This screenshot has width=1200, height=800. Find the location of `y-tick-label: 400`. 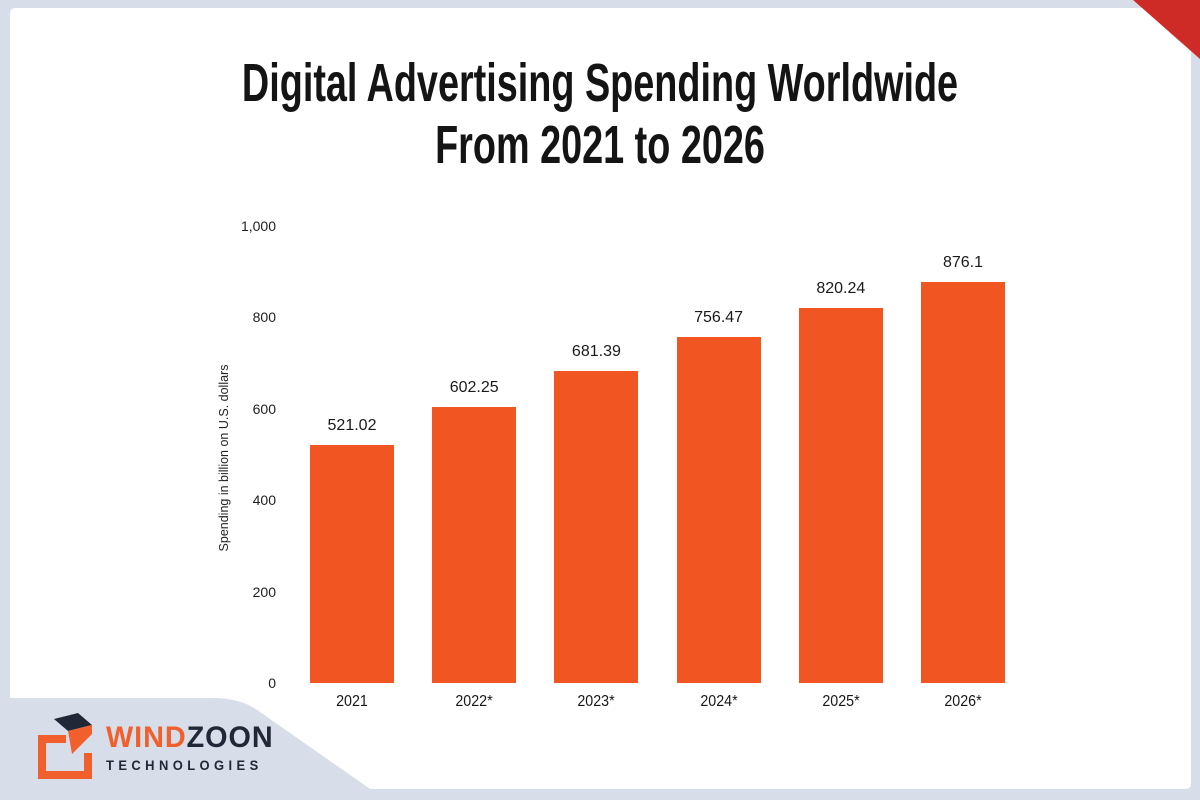

y-tick-label: 400 is located at coordinates (264, 500).